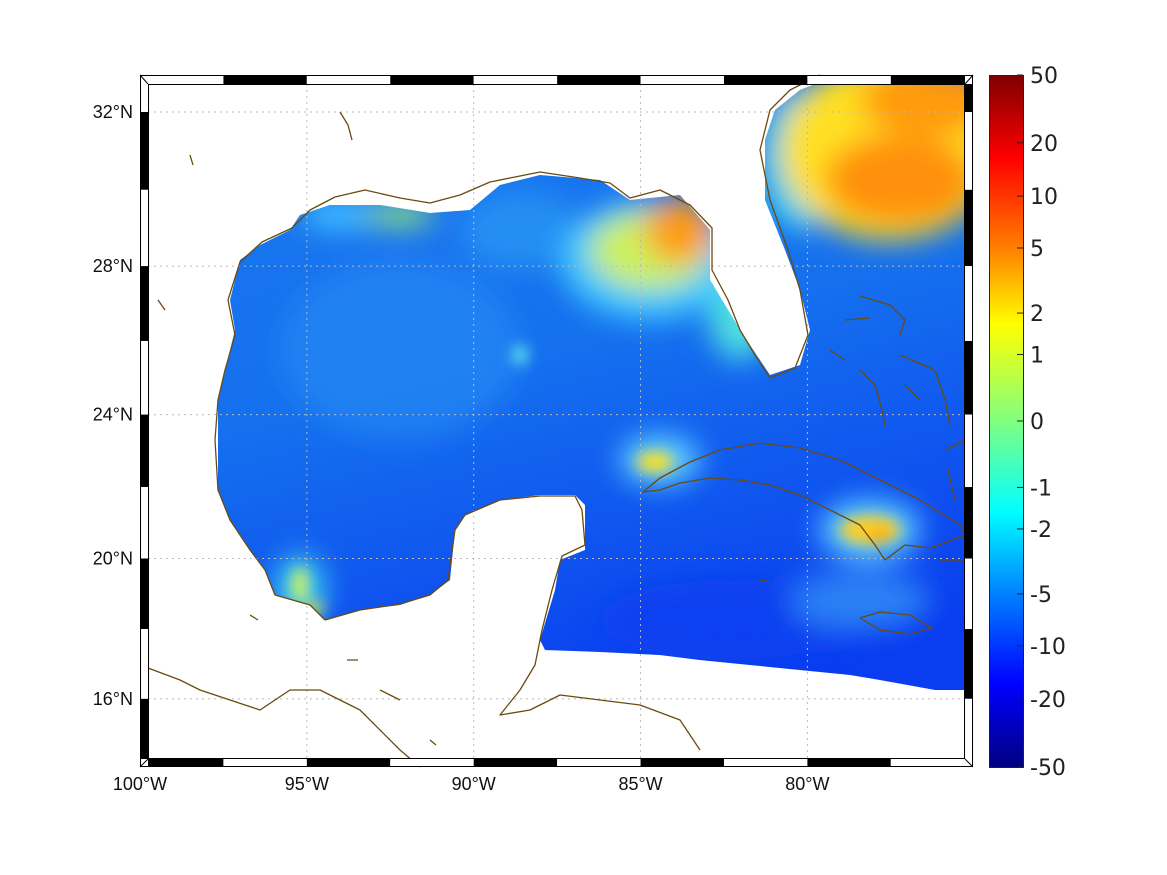  What do you see at coordinates (807, 784) in the screenshot?
I see `lon-tick-label: 80°W` at bounding box center [807, 784].